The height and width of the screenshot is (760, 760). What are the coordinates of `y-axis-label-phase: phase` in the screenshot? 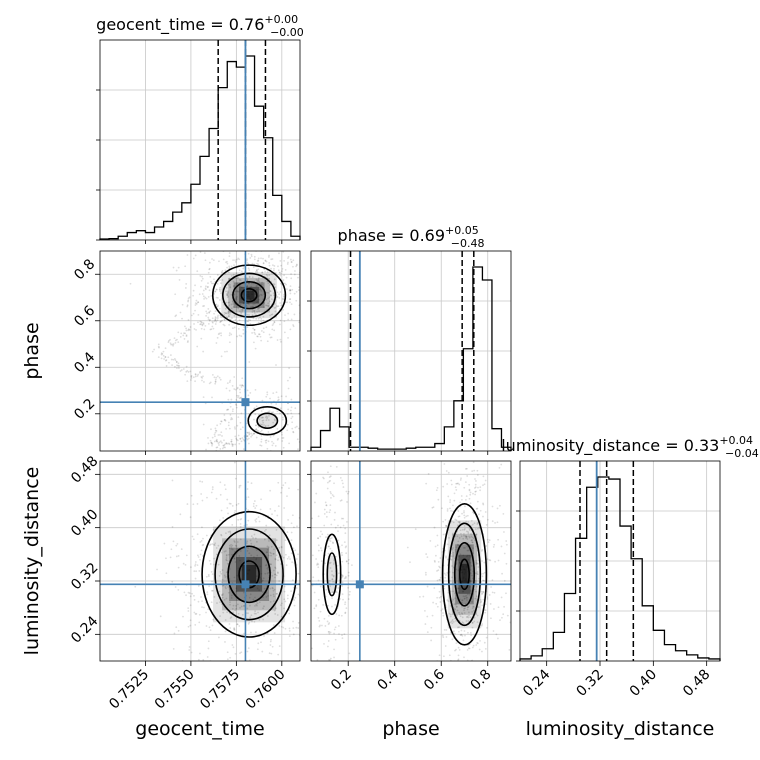 It's located at (32, 350).